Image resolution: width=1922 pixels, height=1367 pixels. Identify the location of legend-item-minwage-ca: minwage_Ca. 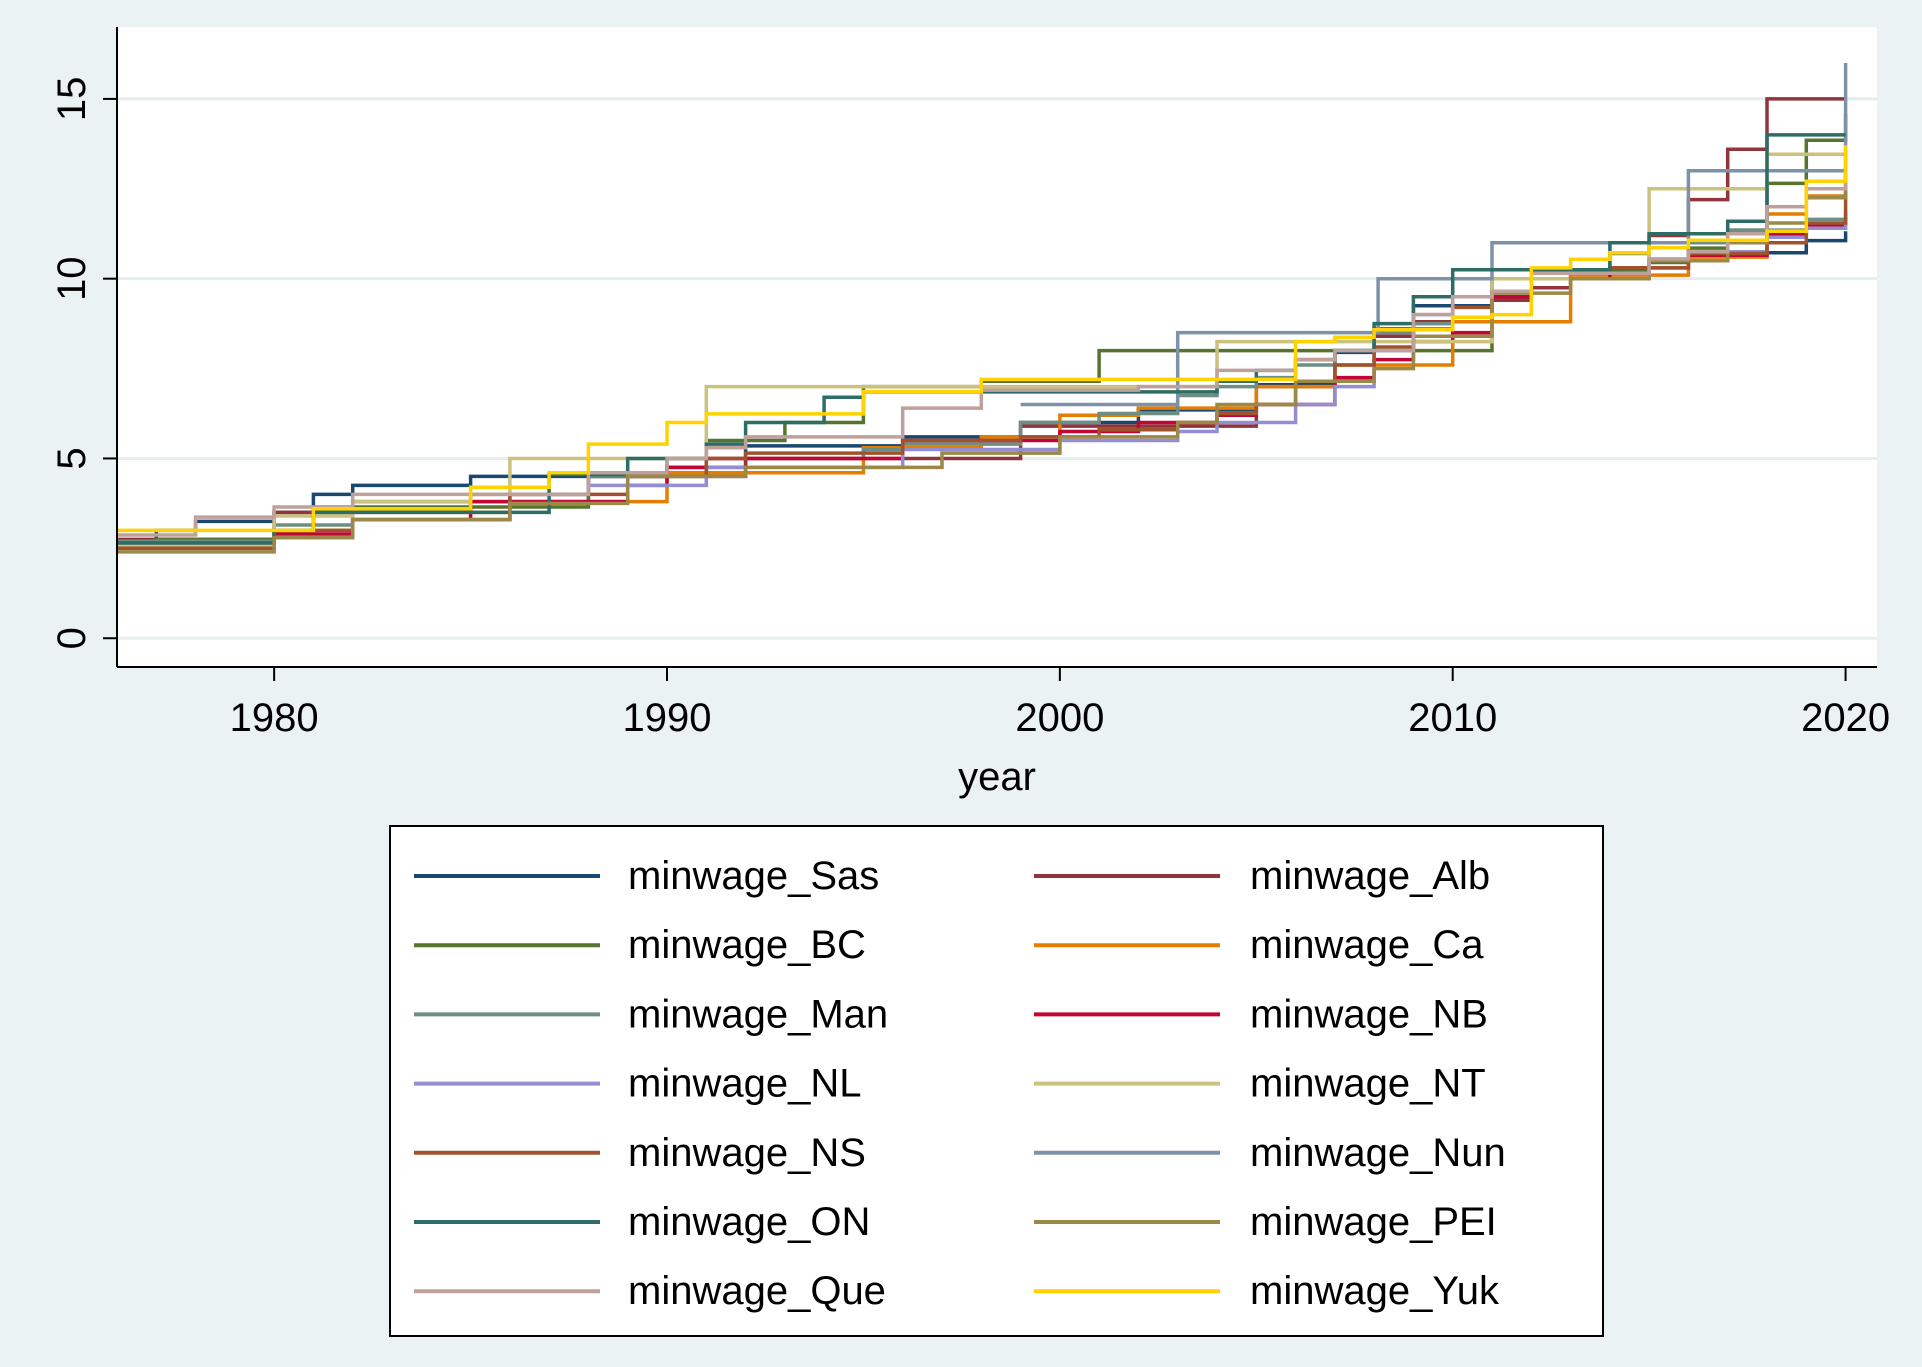
(1259, 945).